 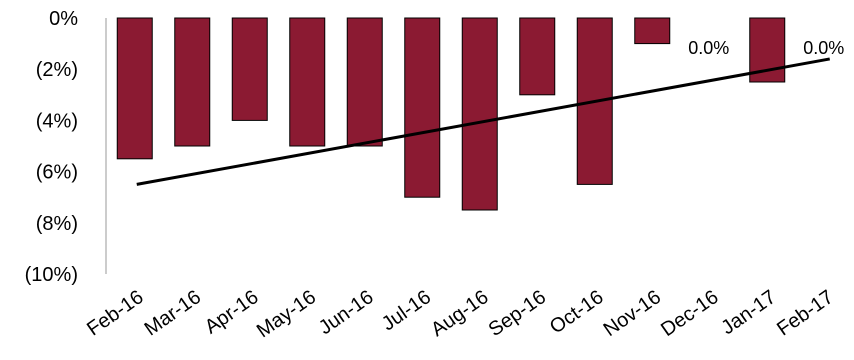 I want to click on x-tick-label: Apr-16, so click(x=232, y=312).